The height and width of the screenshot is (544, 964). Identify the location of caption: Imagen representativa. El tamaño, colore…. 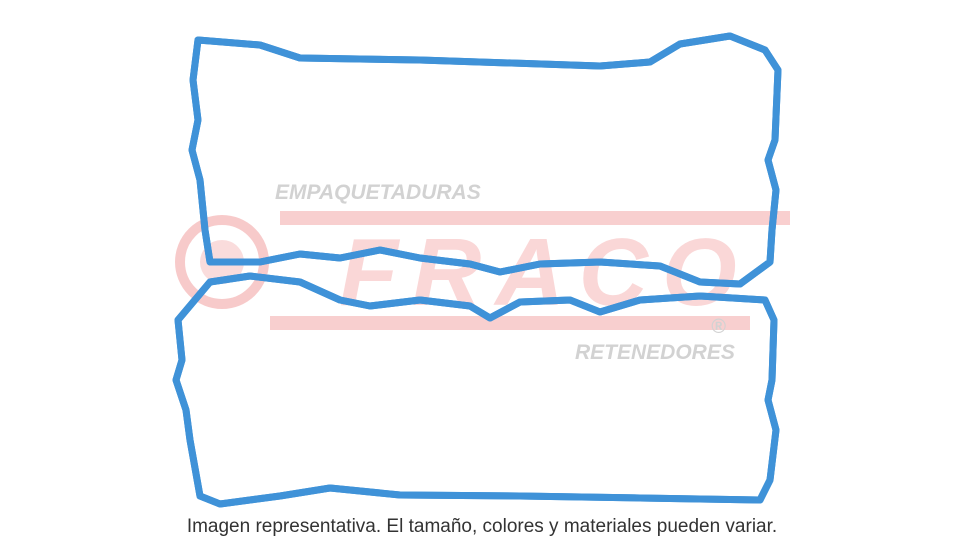
(482, 526).